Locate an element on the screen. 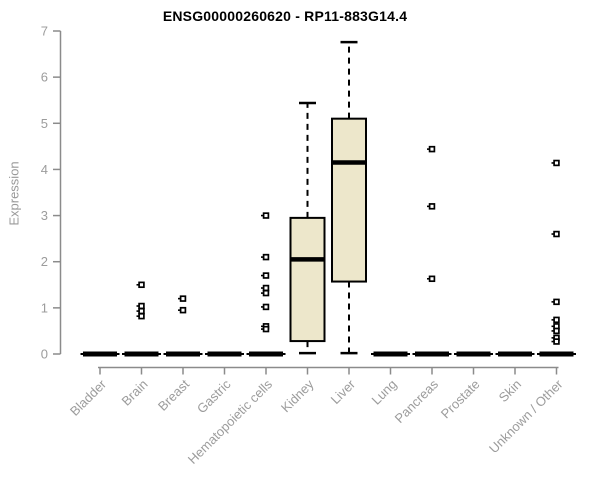 This screenshot has width=600, height=500. box-bladder is located at coordinates (100, 354).